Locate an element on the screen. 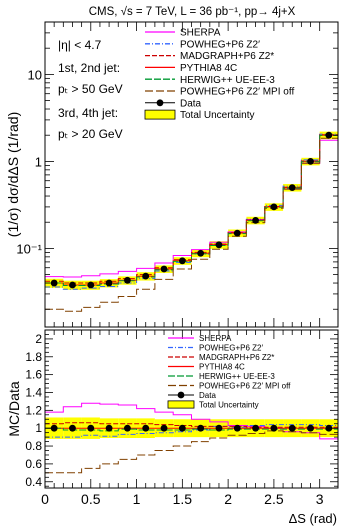 The width and height of the screenshot is (343, 528). figure-title: CMS, √s = 7 TeV, L = 36 pb⁻¹, pp→ 4j+X is located at coordinates (192, 11).